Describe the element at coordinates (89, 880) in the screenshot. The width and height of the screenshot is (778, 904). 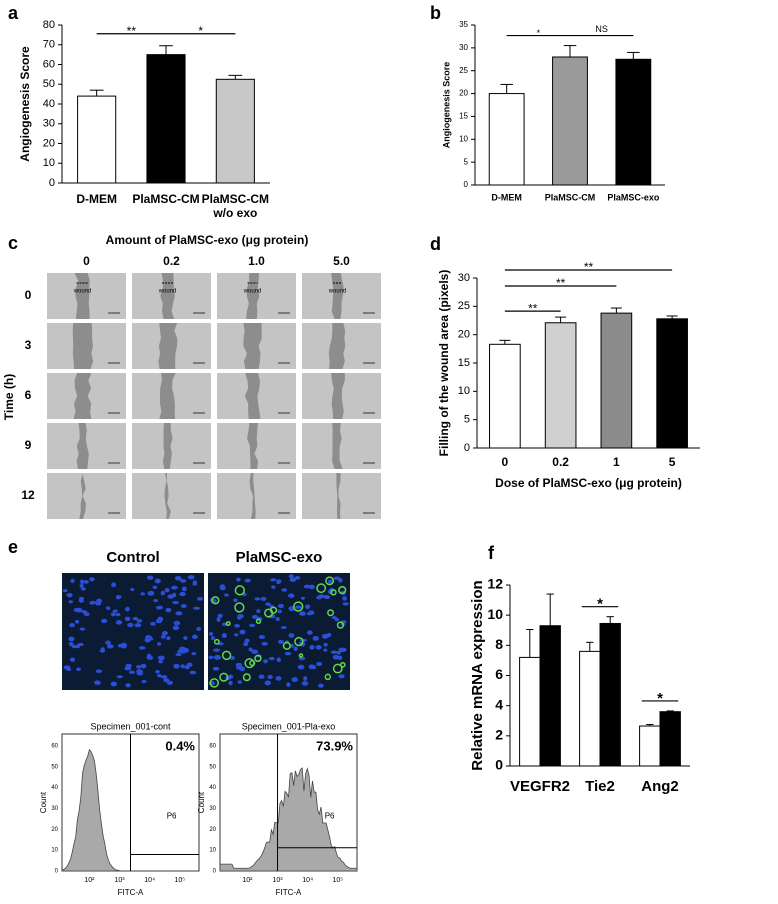
I see `x-tick-label: 10²` at that location.